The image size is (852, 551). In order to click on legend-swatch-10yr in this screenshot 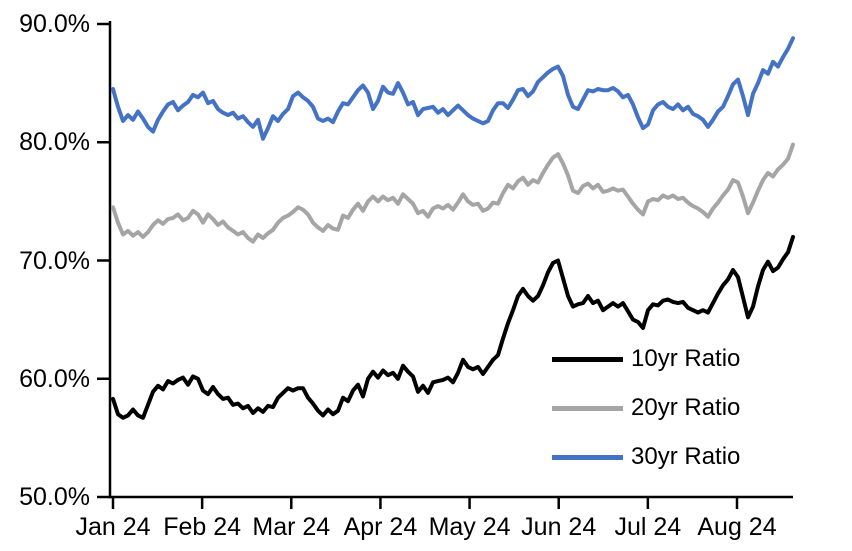, I will do `click(587, 359)`.